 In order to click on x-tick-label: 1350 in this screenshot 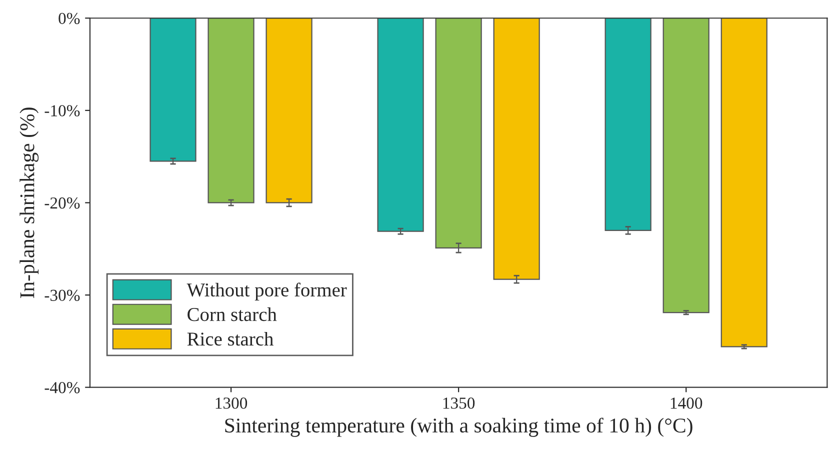, I will do `click(459, 403)`.